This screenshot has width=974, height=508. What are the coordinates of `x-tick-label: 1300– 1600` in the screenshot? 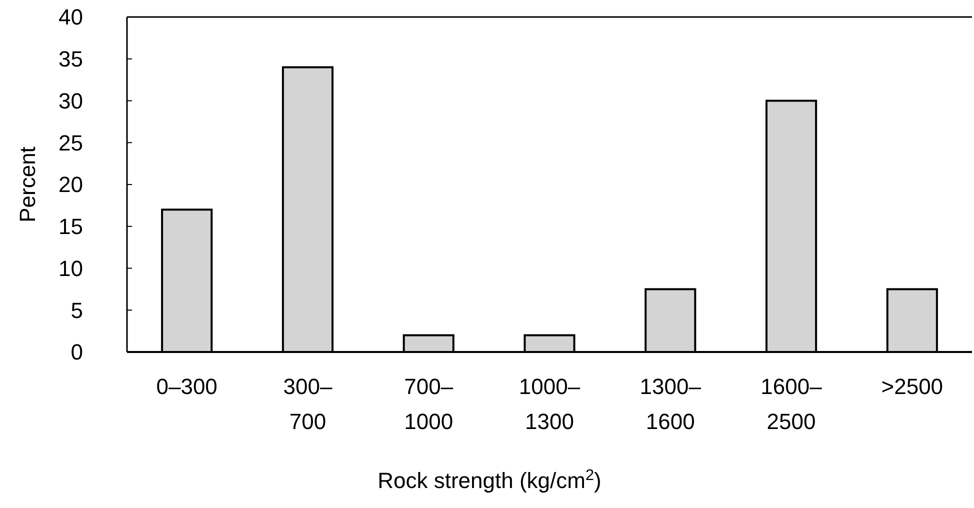 It's located at (671, 404).